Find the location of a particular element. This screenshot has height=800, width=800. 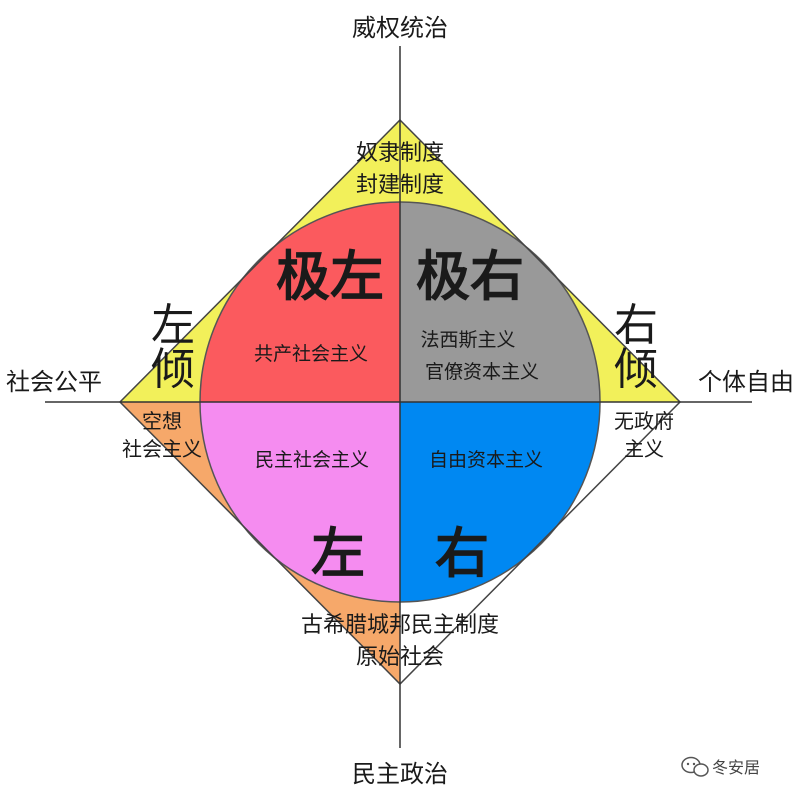

lean-left-char-1: 左 is located at coordinates (173, 325).